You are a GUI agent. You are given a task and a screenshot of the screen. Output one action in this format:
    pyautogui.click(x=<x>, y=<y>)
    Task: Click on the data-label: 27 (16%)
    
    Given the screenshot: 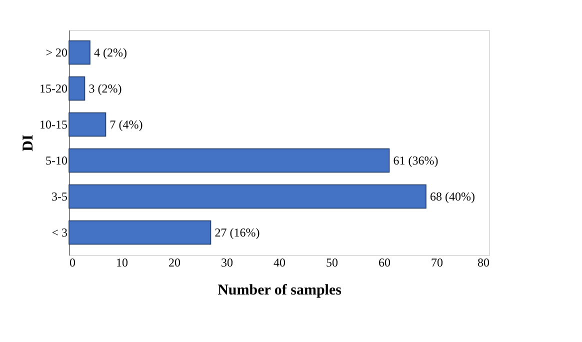 What is the action you would take?
    pyautogui.click(x=237, y=233)
    